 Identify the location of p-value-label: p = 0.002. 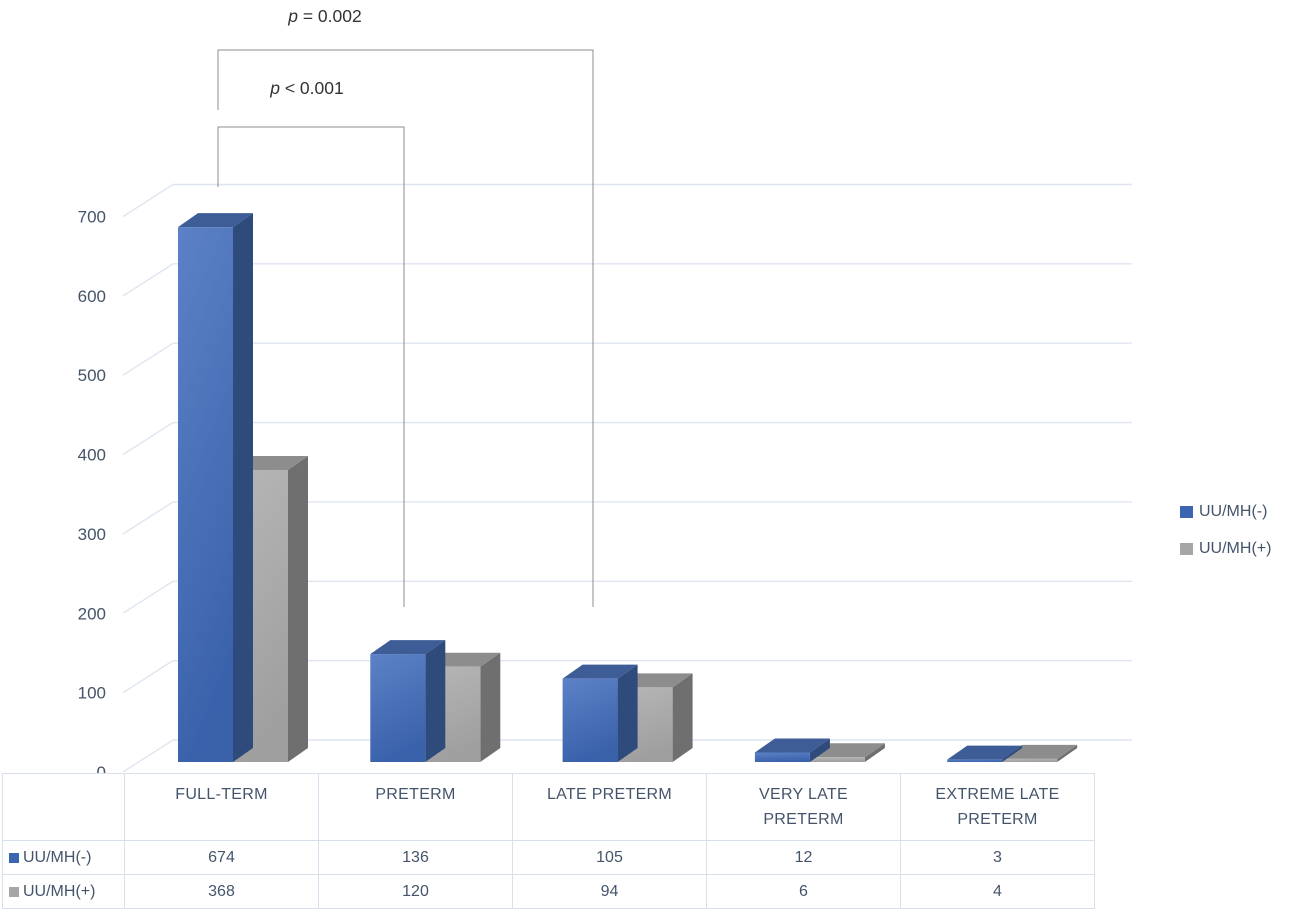
(324, 16).